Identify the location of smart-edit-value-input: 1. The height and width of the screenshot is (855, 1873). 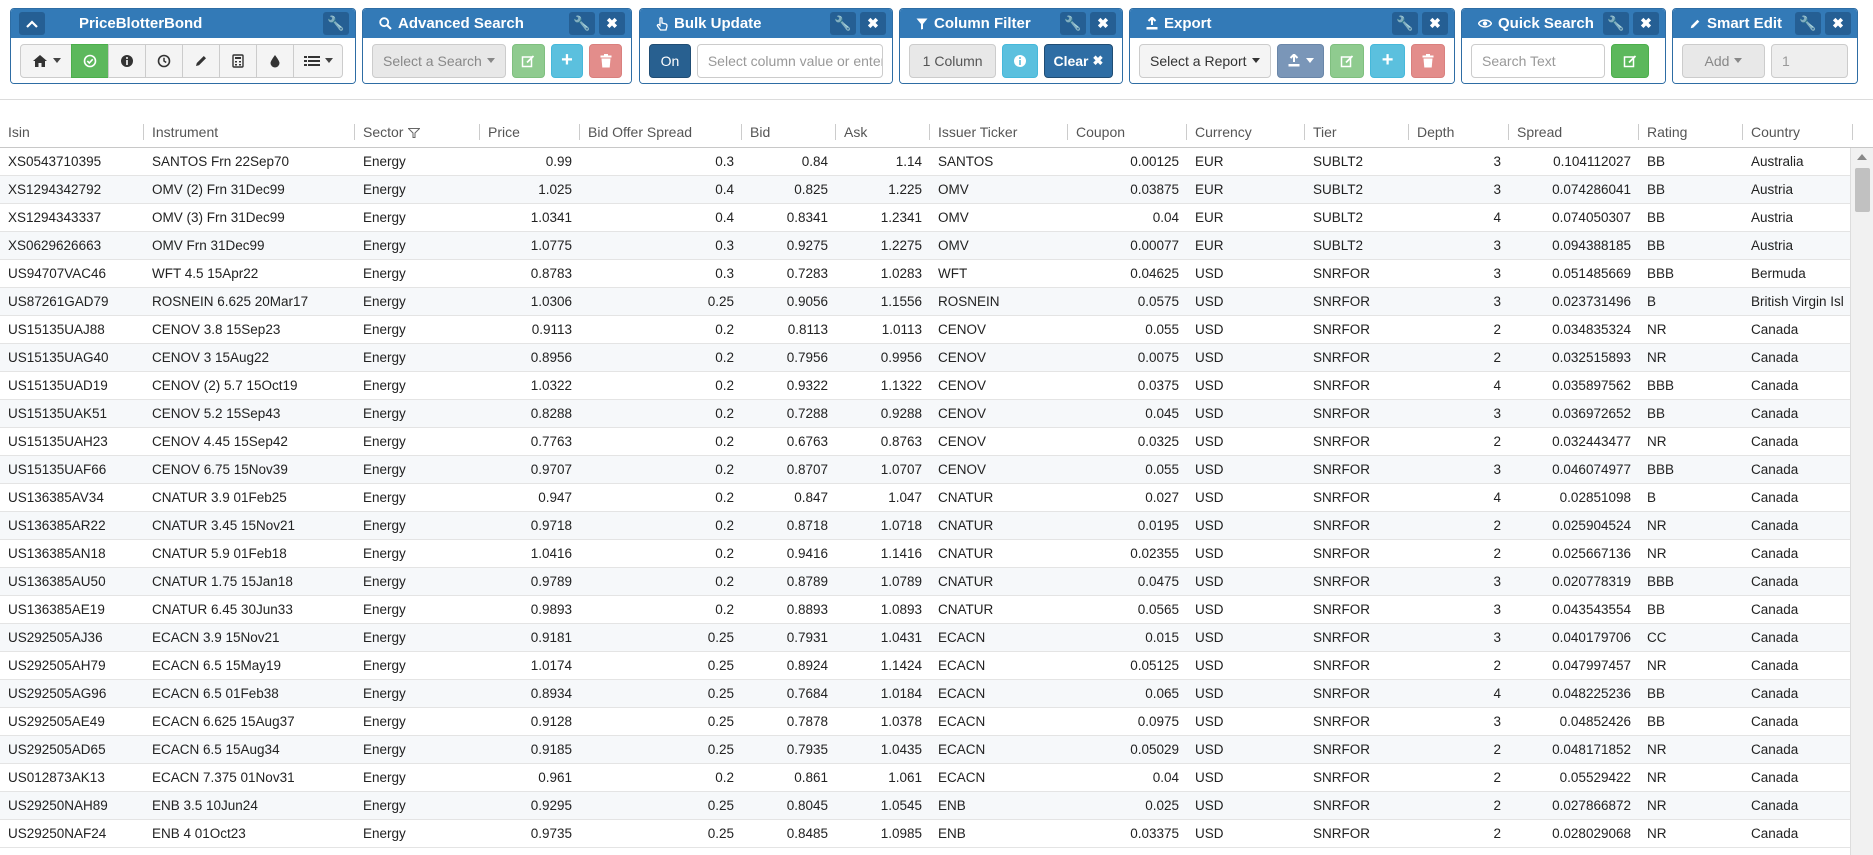
(1809, 60).